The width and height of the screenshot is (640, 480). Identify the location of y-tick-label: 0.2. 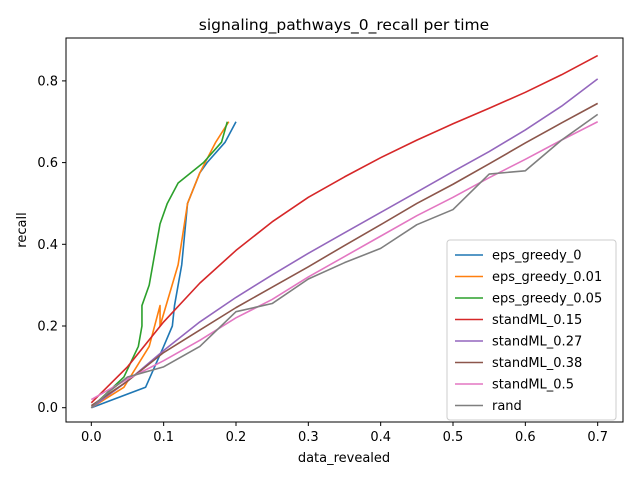
(47, 327).